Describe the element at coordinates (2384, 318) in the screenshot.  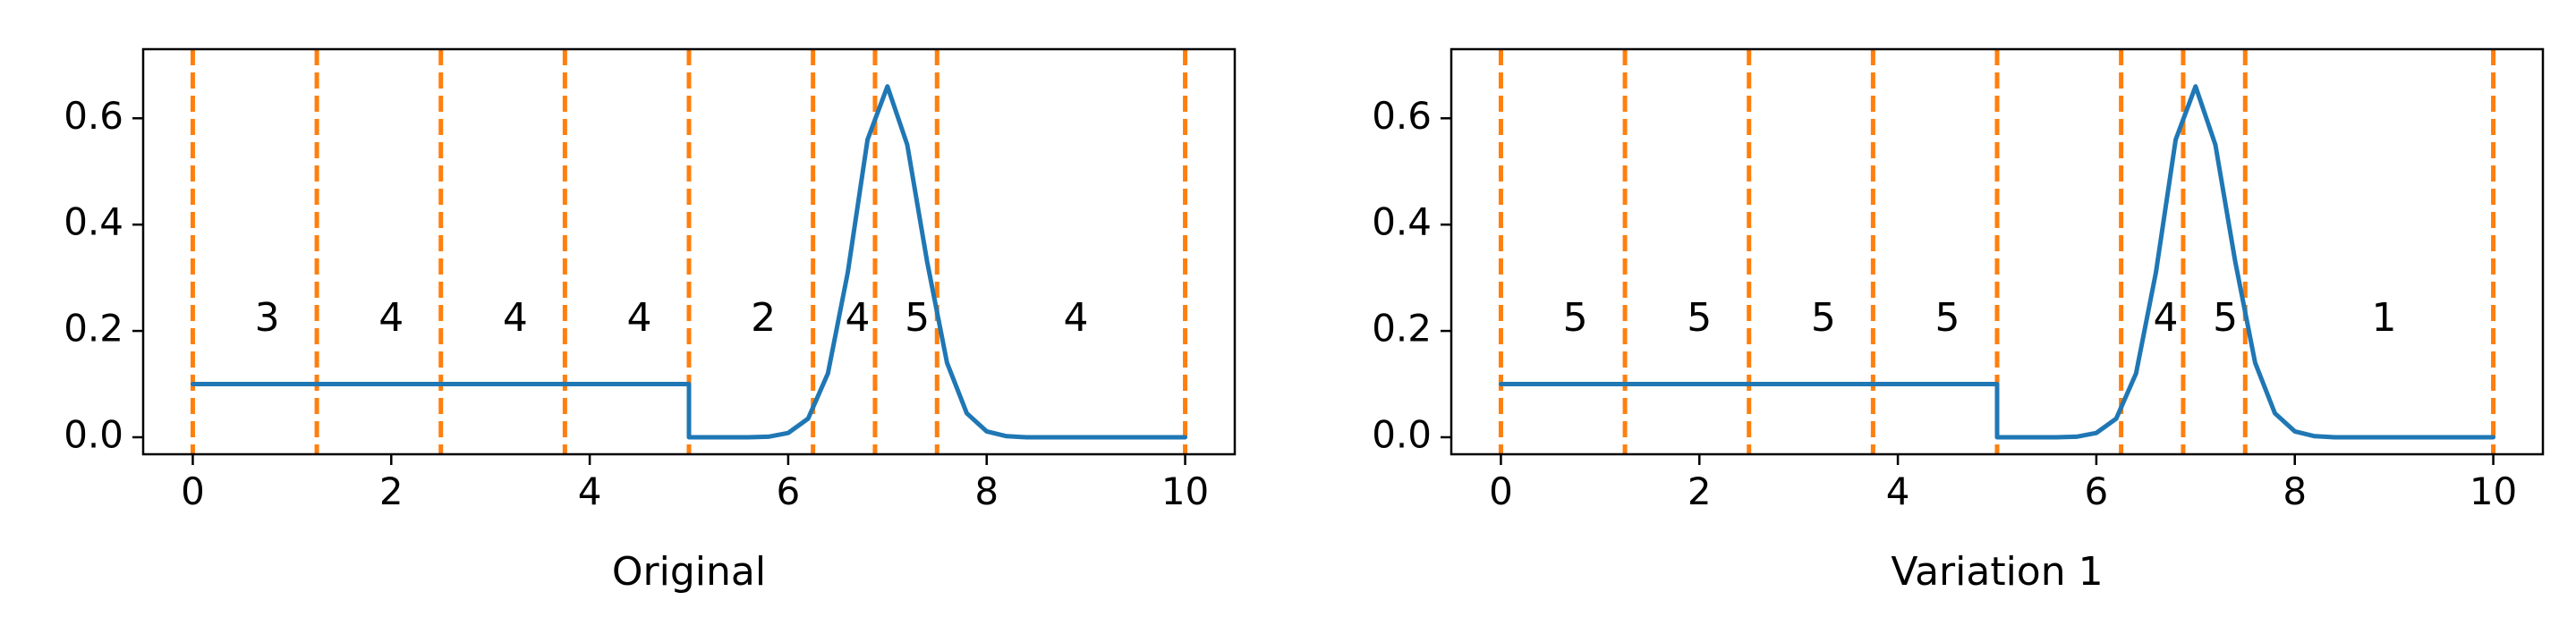
I see `segment-count-label: 1` at that location.